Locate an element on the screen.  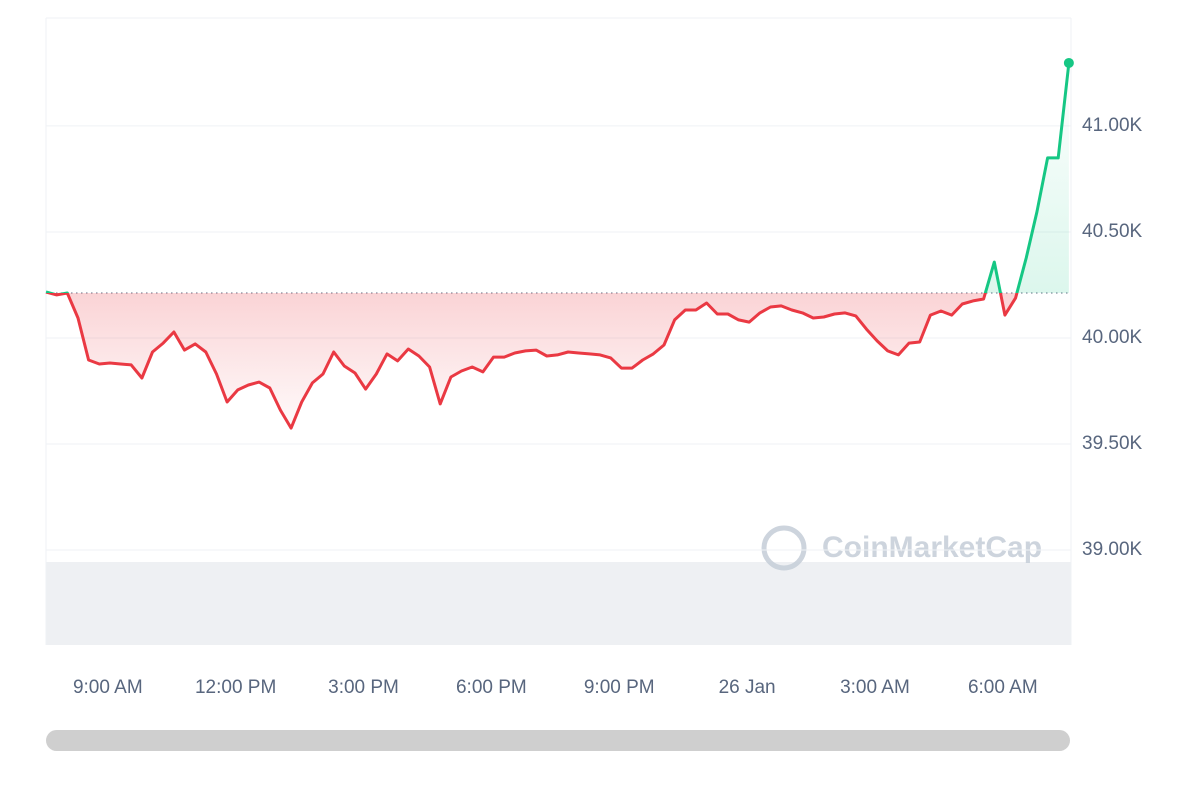
watermark: CoinMarketCap is located at coordinates (901, 548).